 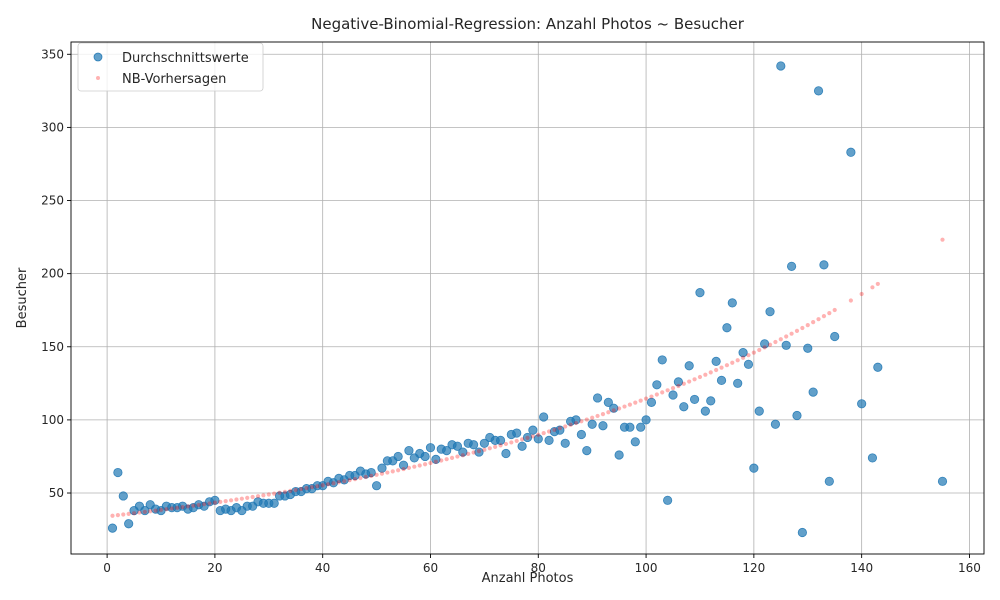 What do you see at coordinates (538, 568) in the screenshot?
I see `x-tick-label: 80` at bounding box center [538, 568].